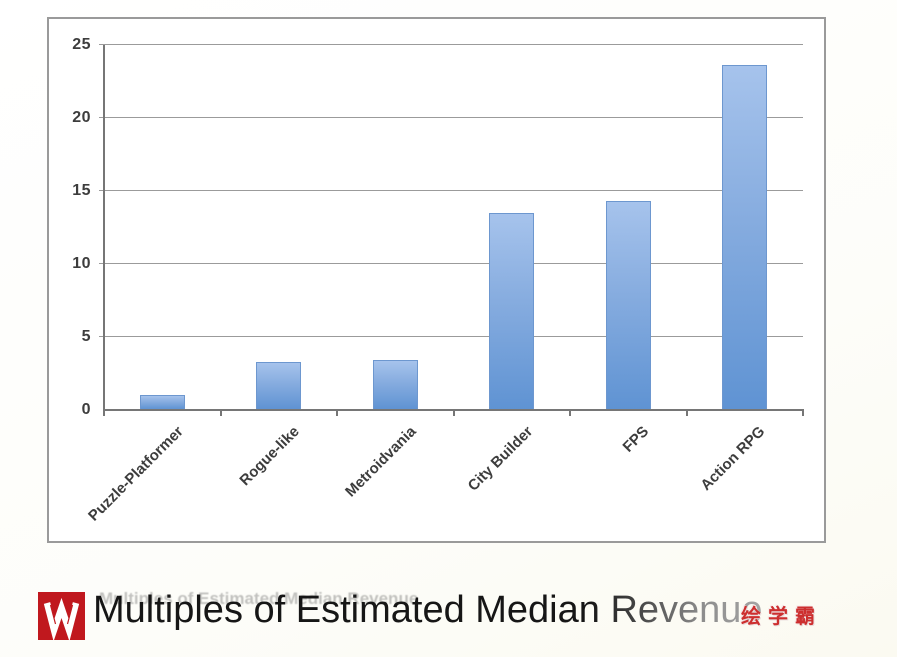  I want to click on y-axis-tick-label: 5, so click(86, 336).